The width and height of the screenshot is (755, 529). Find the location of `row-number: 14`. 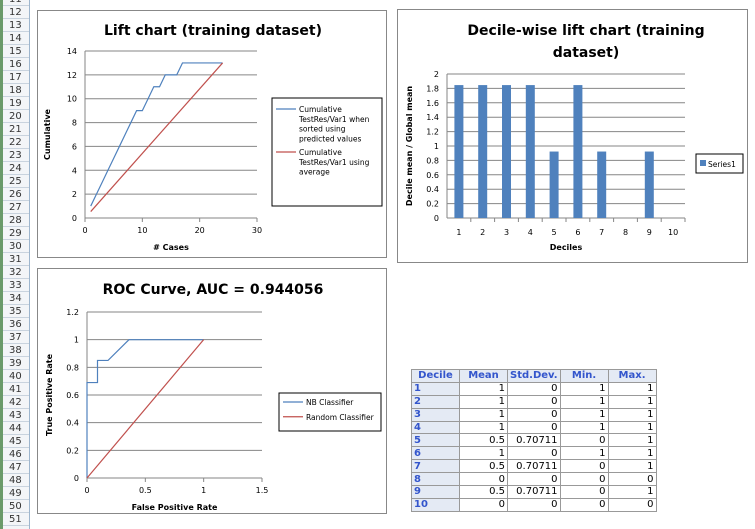

row-number: 14 is located at coordinates (16, 38).